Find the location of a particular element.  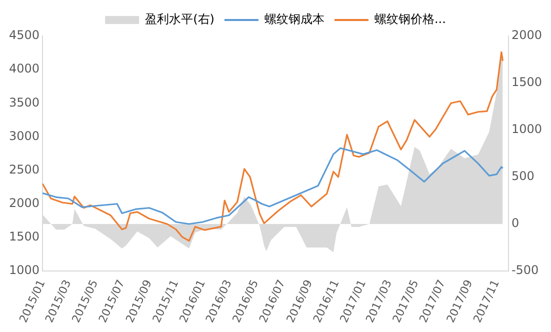

y2-tick-label: -500 is located at coordinates (525, 270).